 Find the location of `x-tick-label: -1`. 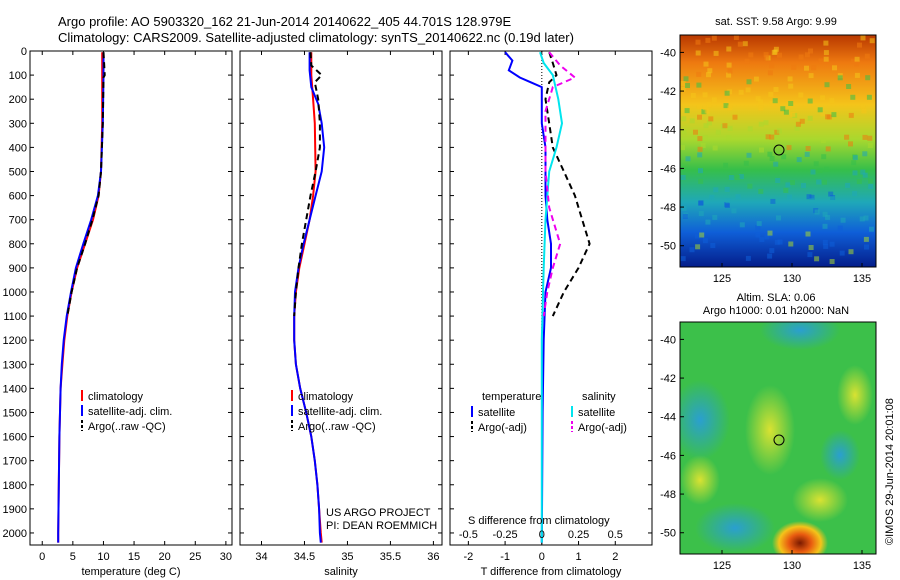

x-tick-label: -1 is located at coordinates (505, 557).